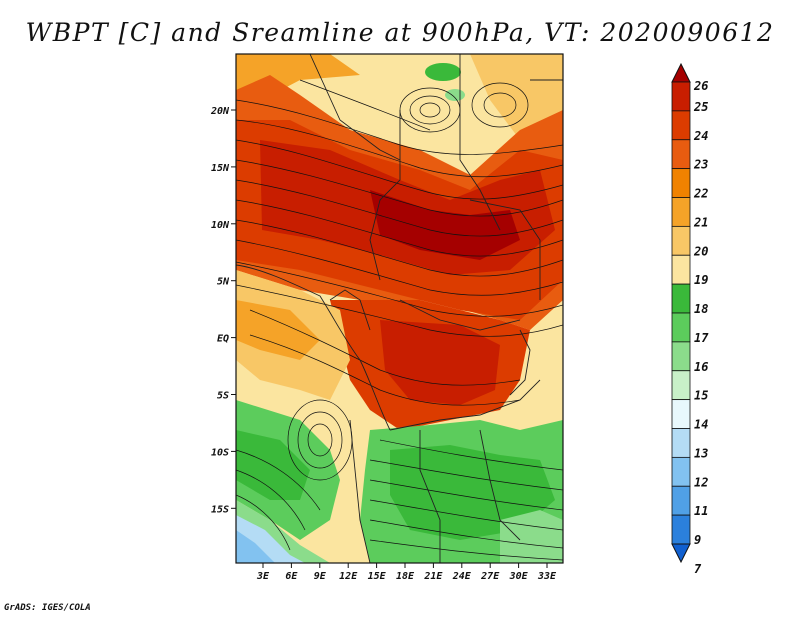 Image resolution: width=800 pixels, height=618 pixels. What do you see at coordinates (701, 511) in the screenshot?
I see `colorbar-label: 11` at bounding box center [701, 511].